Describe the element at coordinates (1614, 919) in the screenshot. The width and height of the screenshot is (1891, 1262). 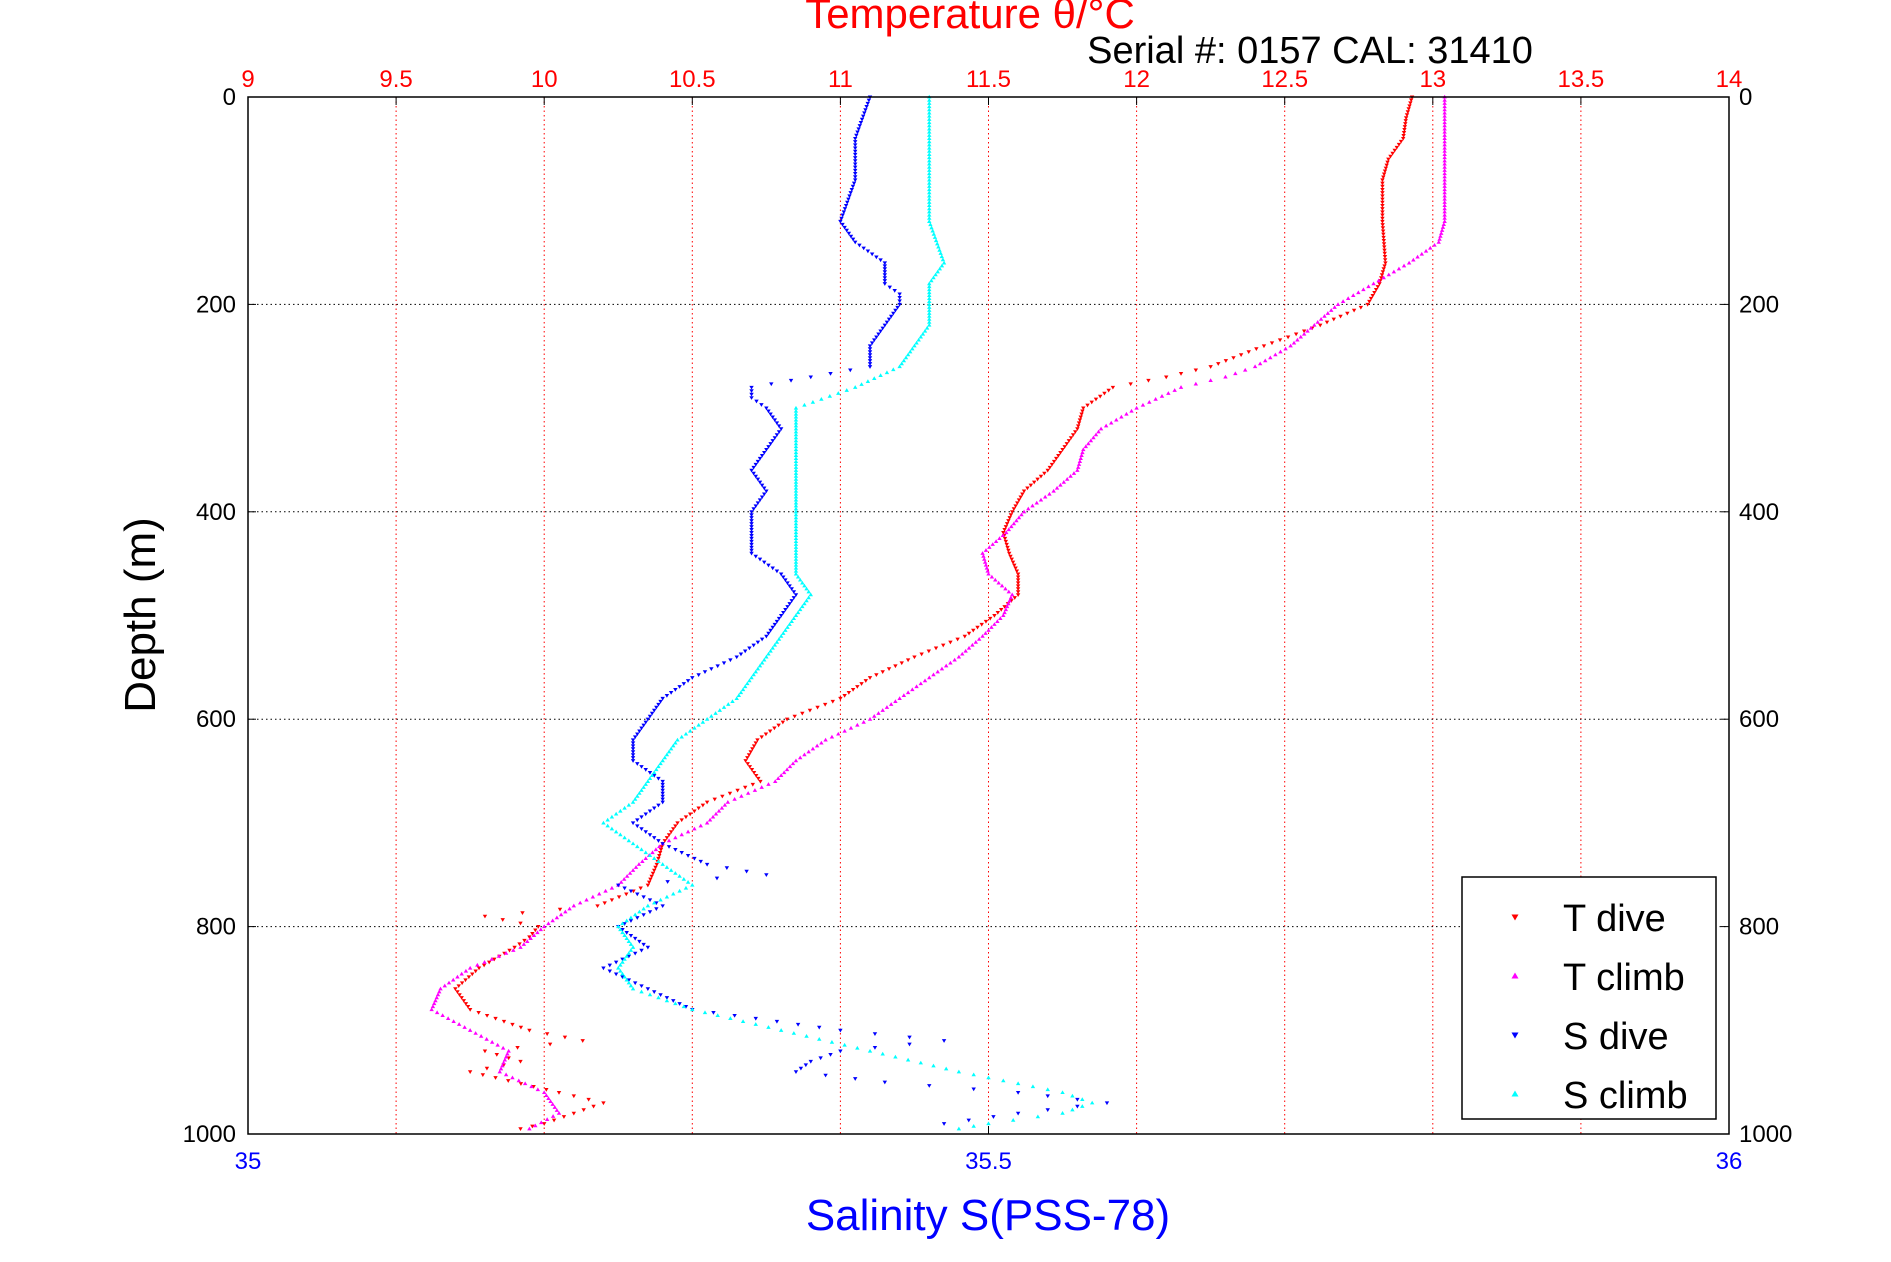
I see `legend-label: T dive` at that location.